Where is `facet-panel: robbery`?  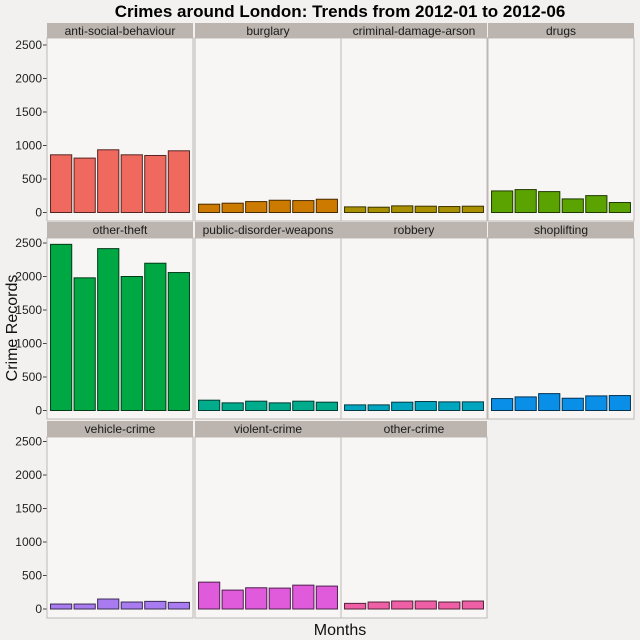
facet-panel: robbery is located at coordinates (414, 321).